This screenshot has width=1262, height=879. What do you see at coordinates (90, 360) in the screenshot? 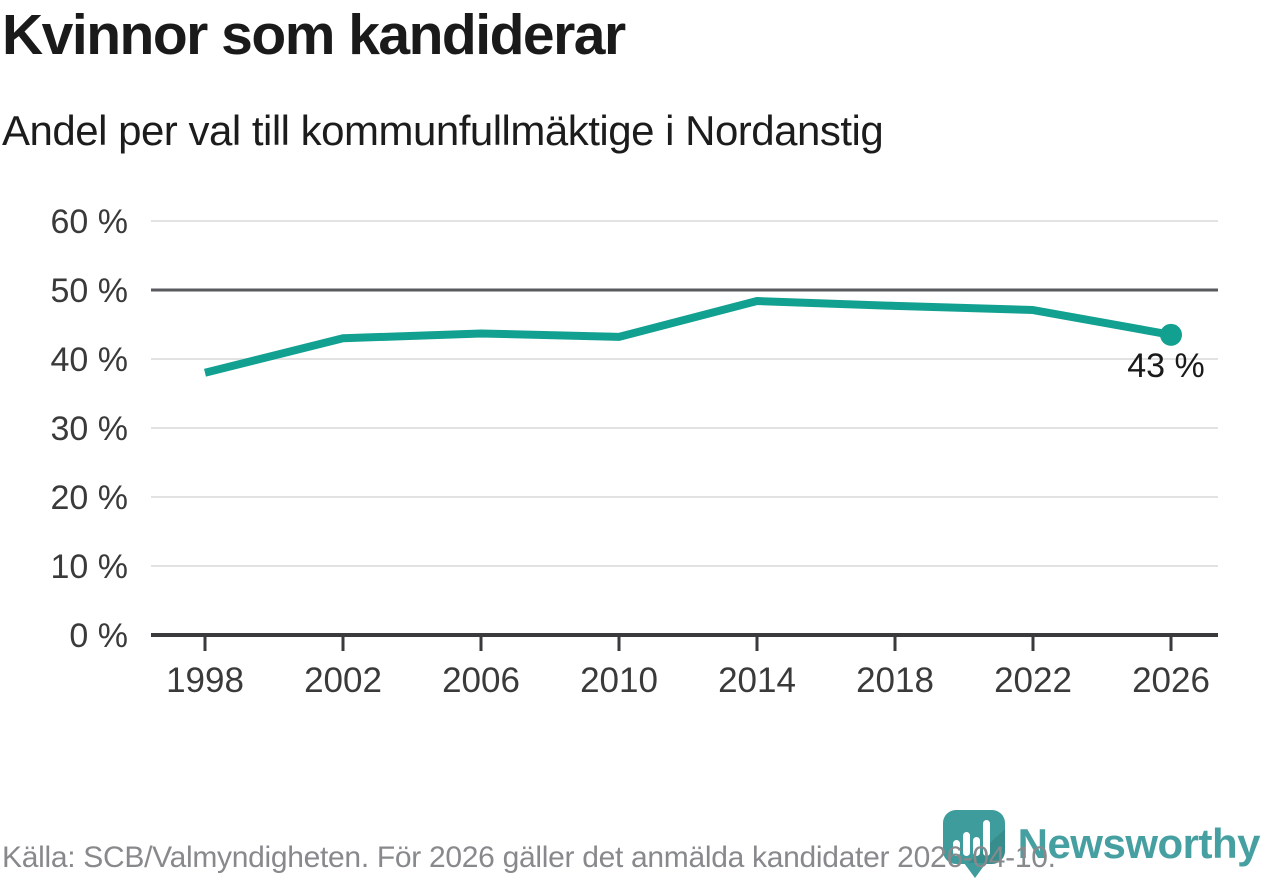
I see `y-axis-tick-label: 40 %` at bounding box center [90, 360].